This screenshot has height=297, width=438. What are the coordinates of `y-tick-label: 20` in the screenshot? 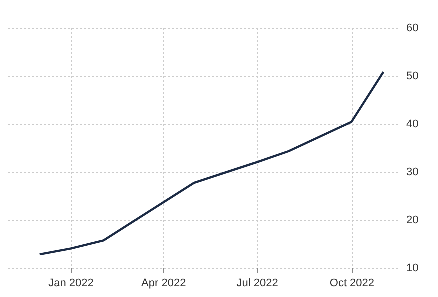 It's located at (412, 220).